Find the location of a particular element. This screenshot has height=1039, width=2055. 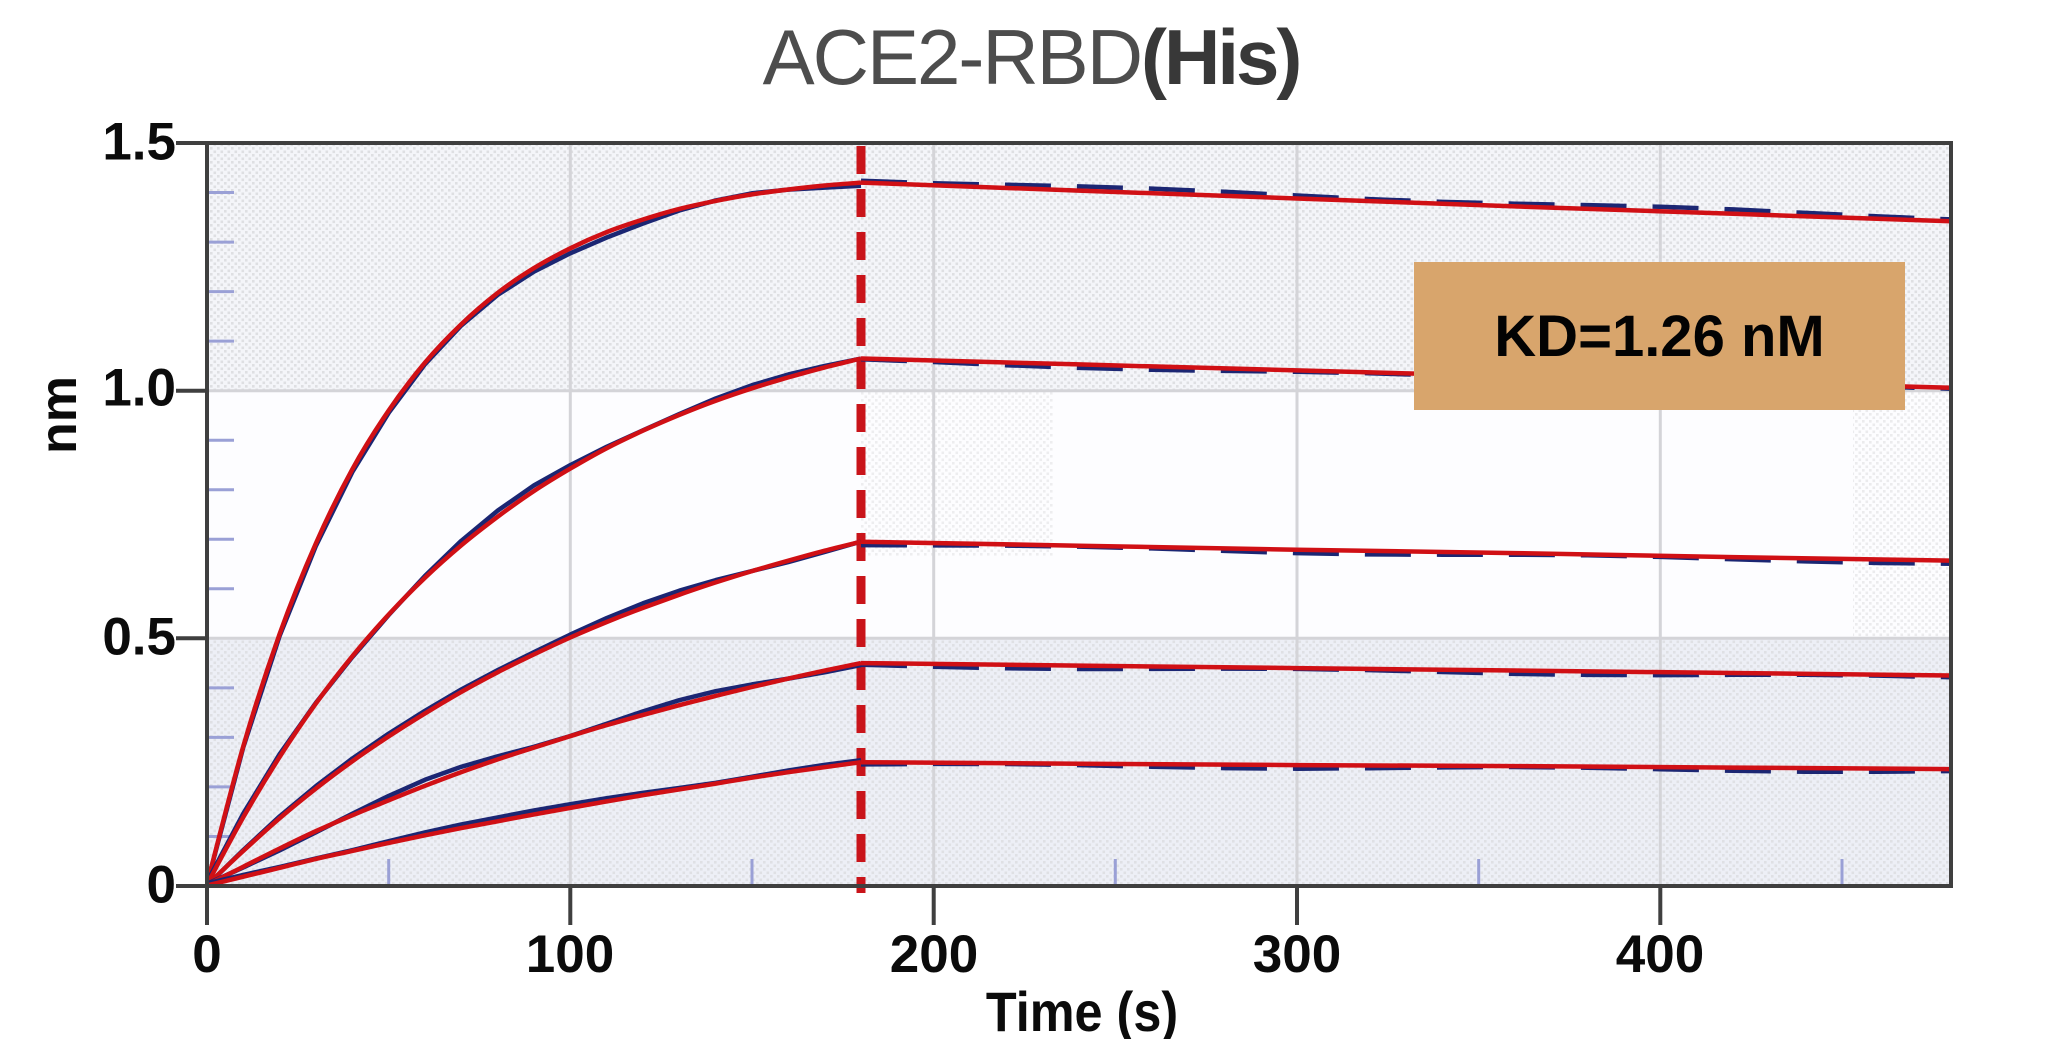

series-4-fit-association is located at coordinates (534, 773).